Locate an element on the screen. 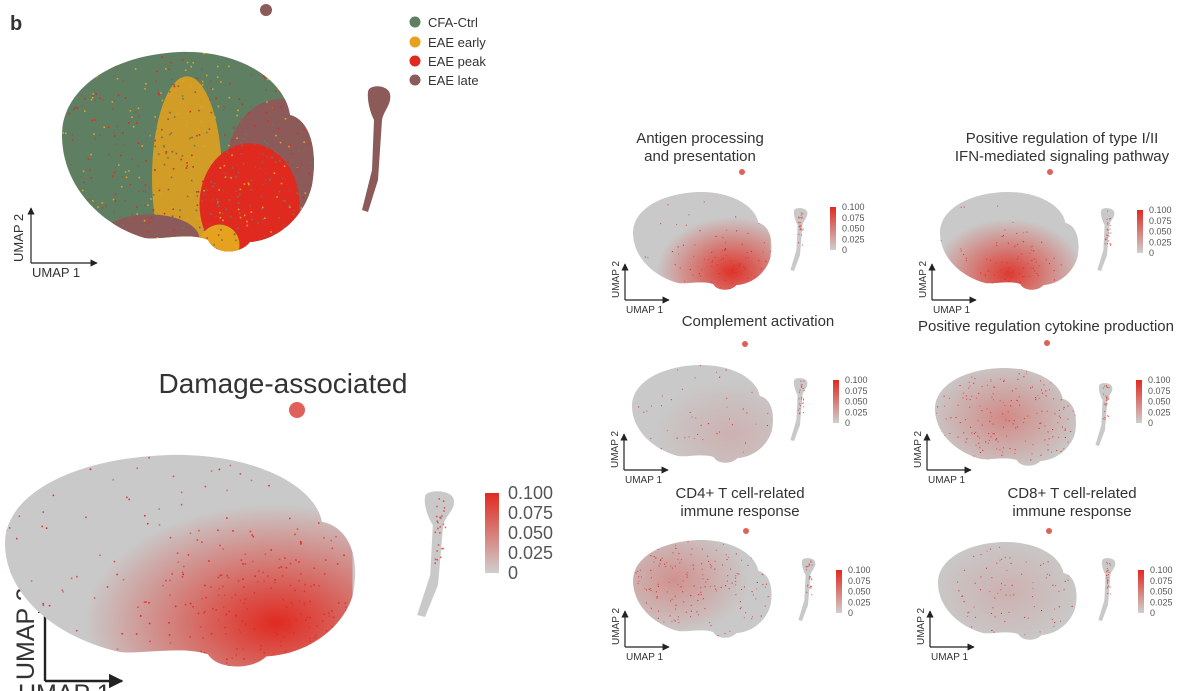 The image size is (1191, 691). y-axis-label: UMAP 2 is located at coordinates (18, 238).